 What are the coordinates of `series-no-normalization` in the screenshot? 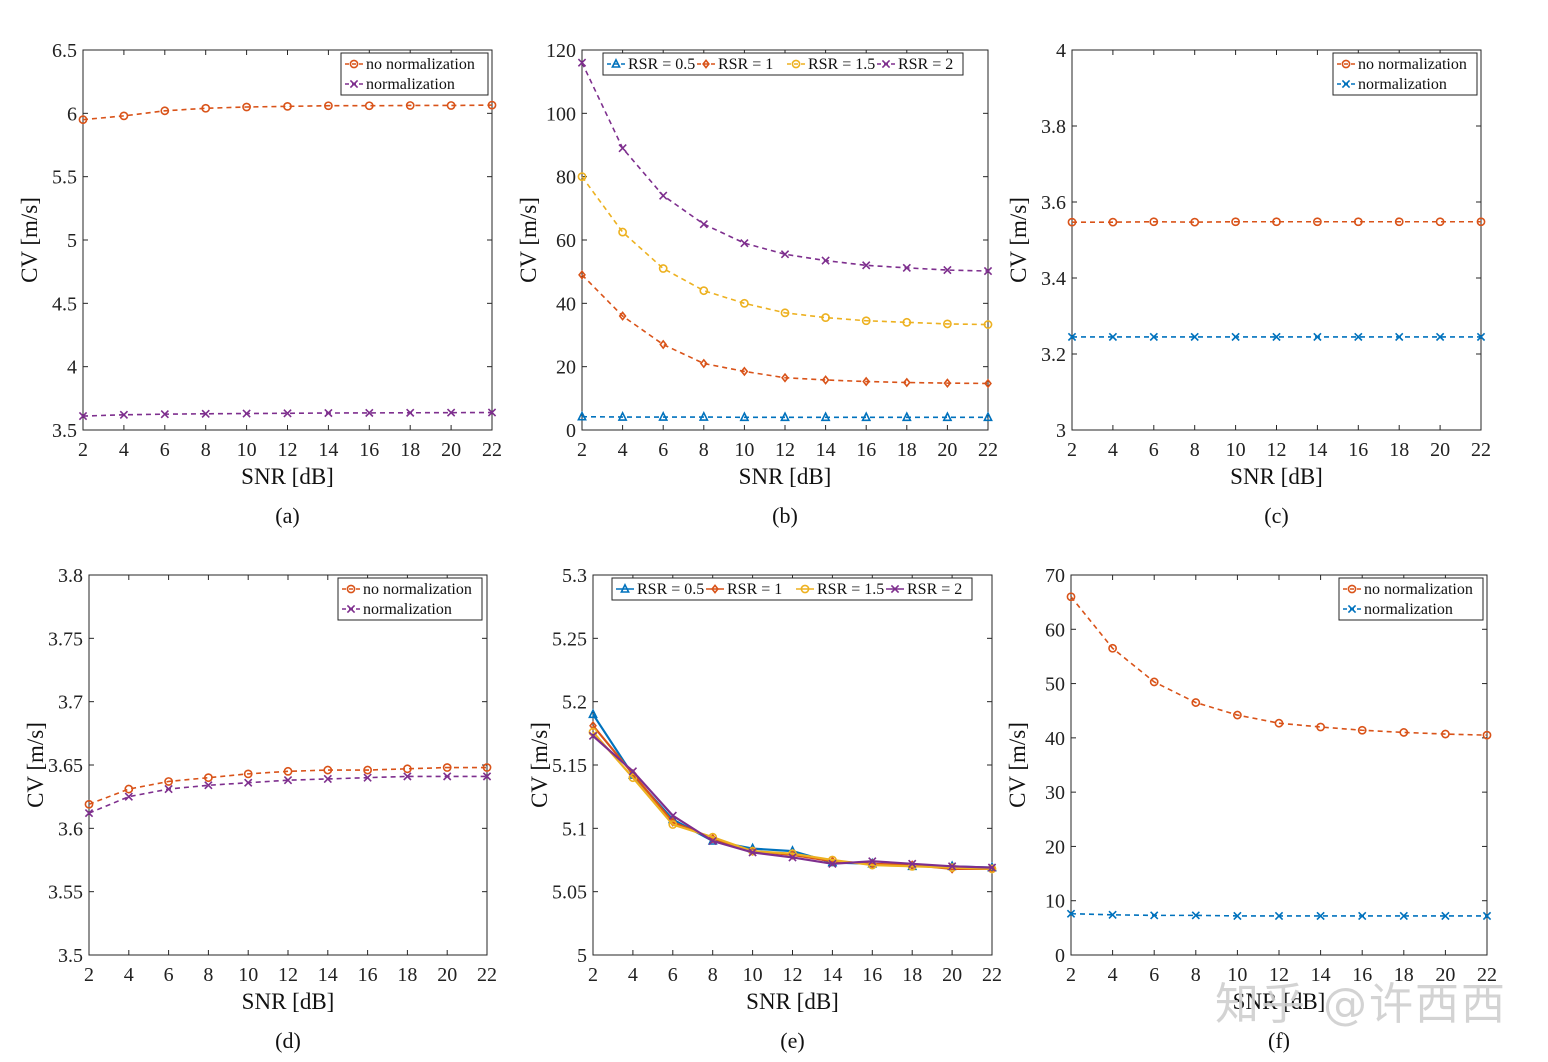 It's located at (287, 112).